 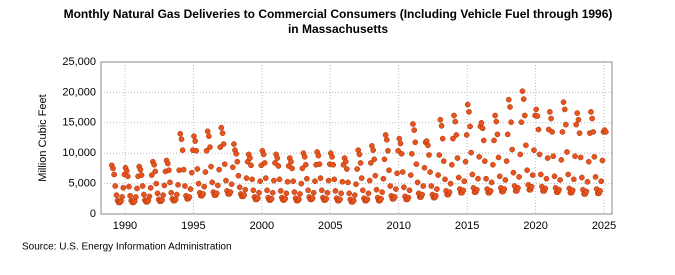 What do you see at coordinates (193, 226) in the screenshot?
I see `x-tick-label: 1995` at bounding box center [193, 226].